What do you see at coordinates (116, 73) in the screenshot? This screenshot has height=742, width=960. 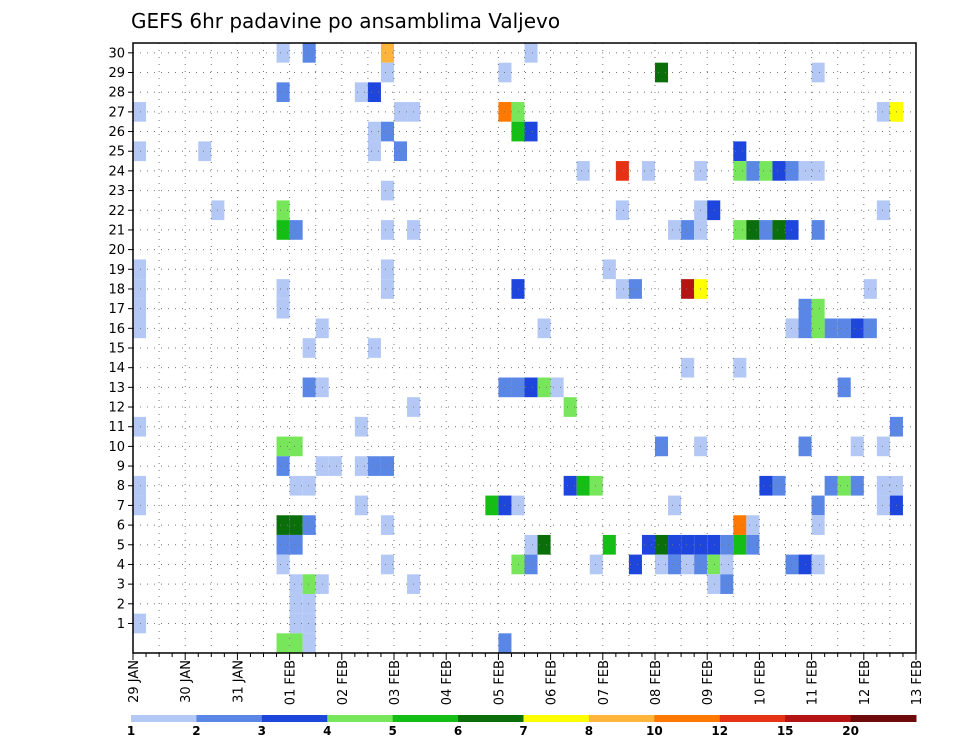 I see `y-tick-label: 29` at bounding box center [116, 73].